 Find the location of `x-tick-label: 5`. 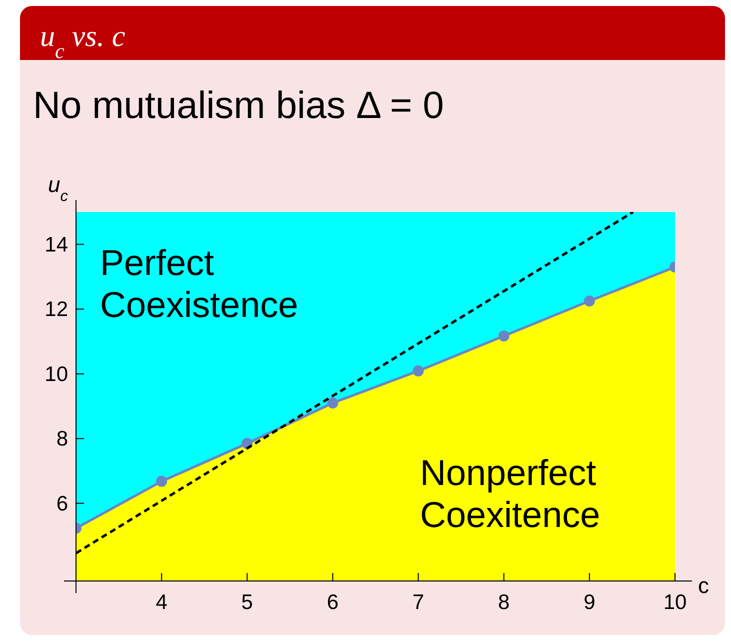

x-tick-label: 5 is located at coordinates (247, 602).